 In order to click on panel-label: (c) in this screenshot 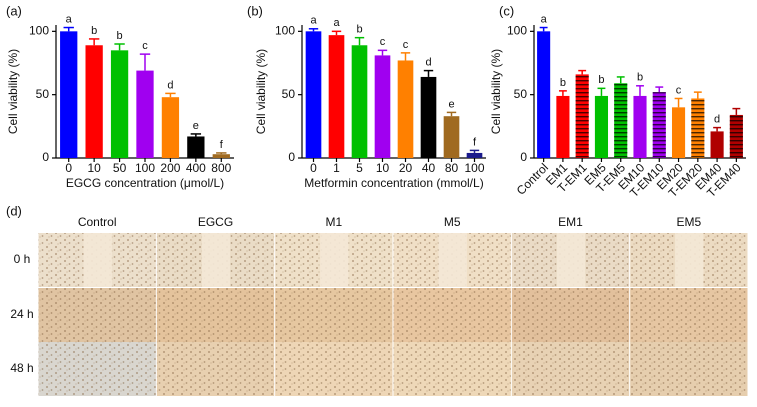, I will do `click(506, 10)`.